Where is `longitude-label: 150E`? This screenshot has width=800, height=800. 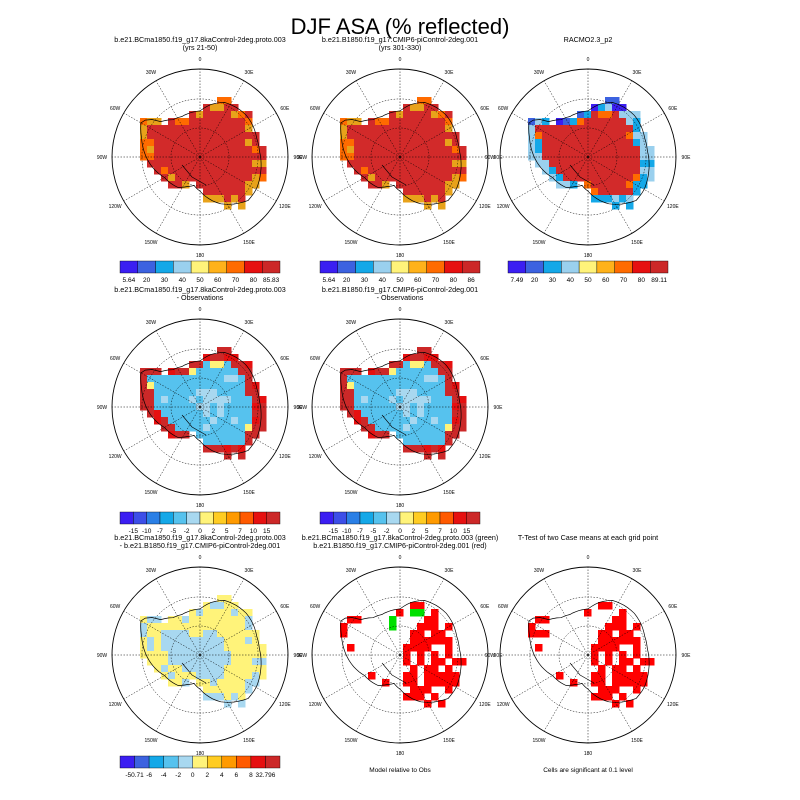
longitude-label: 150E is located at coordinates (449, 243).